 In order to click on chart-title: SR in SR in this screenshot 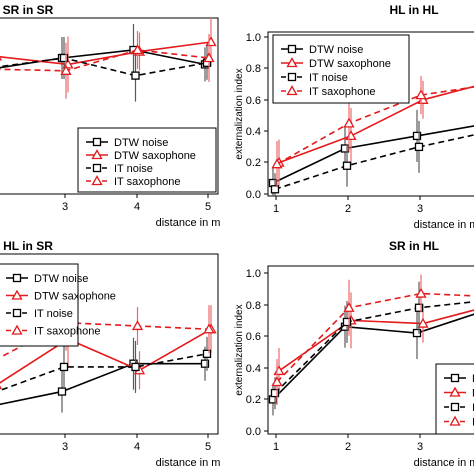, I will do `click(28, 10)`.